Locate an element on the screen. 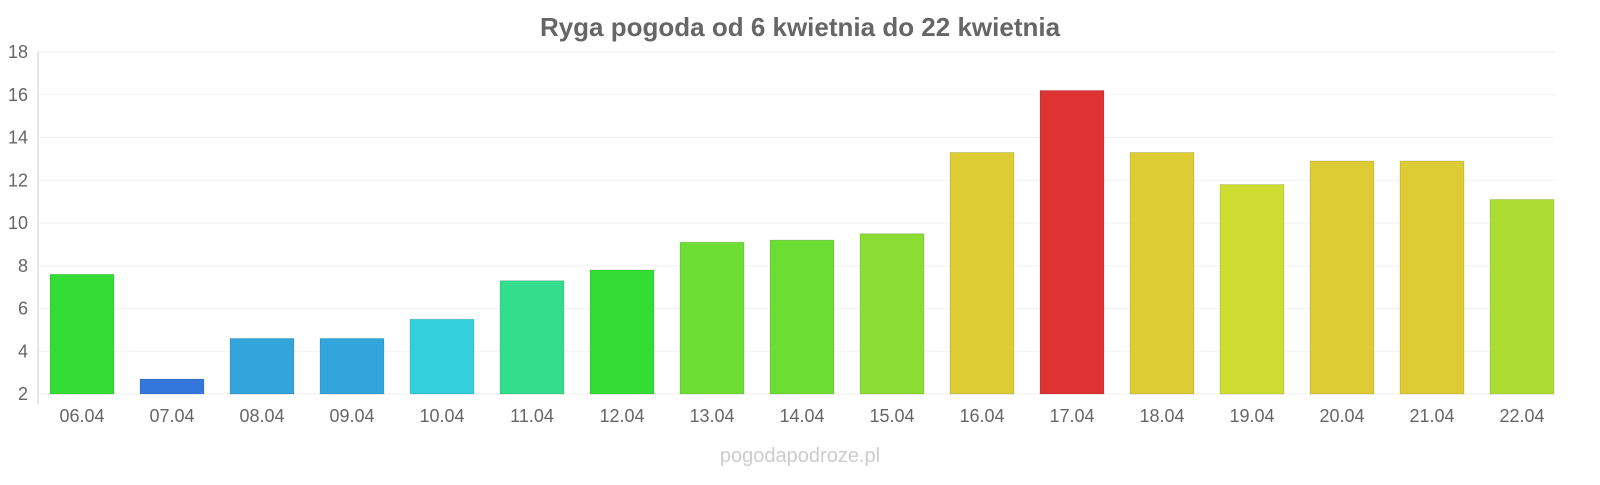  bar-22.04 is located at coordinates (1522, 296).